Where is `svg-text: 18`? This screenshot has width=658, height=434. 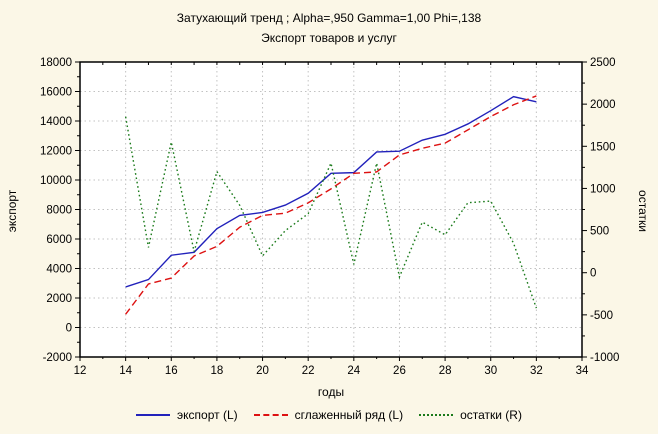 svg-text: 18 is located at coordinates (217, 371).